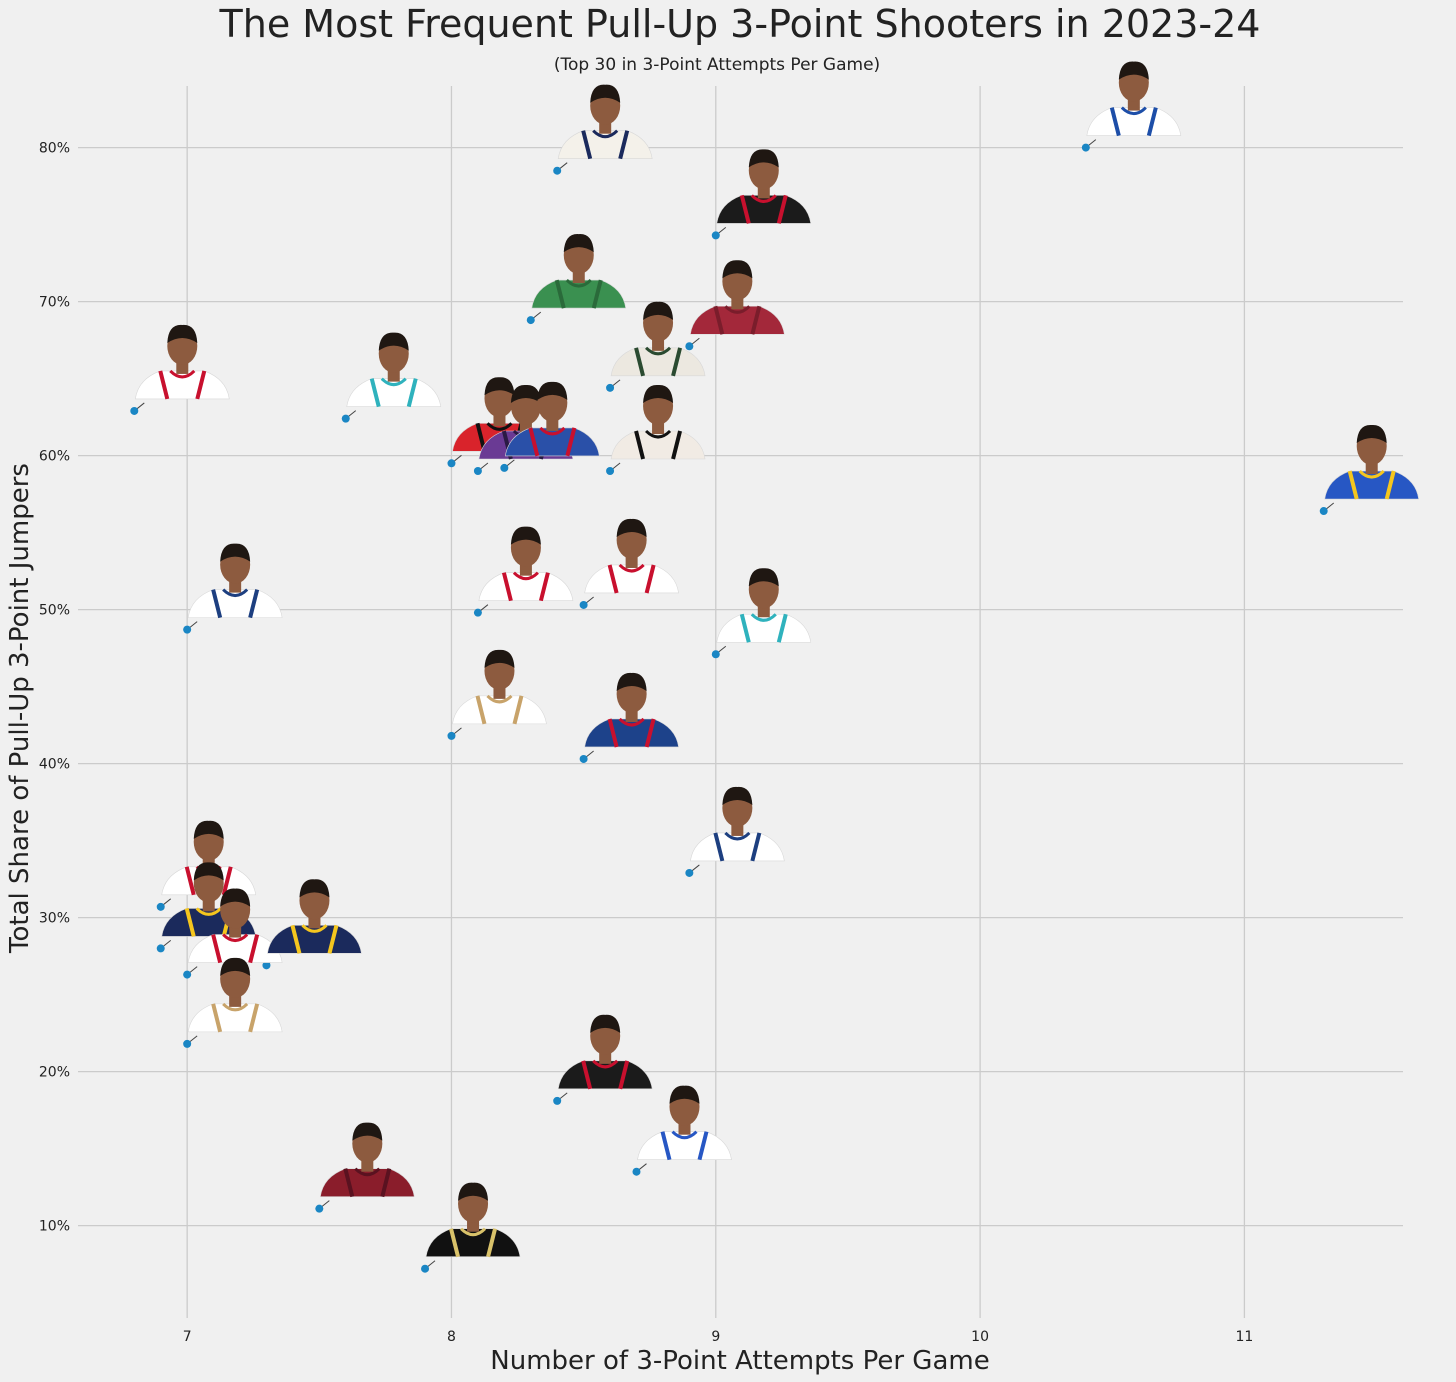 Image resolution: width=1456 pixels, height=1382 pixels. Describe the element at coordinates (1244, 1337) in the screenshot. I see `x-tick-label: 11` at that location.